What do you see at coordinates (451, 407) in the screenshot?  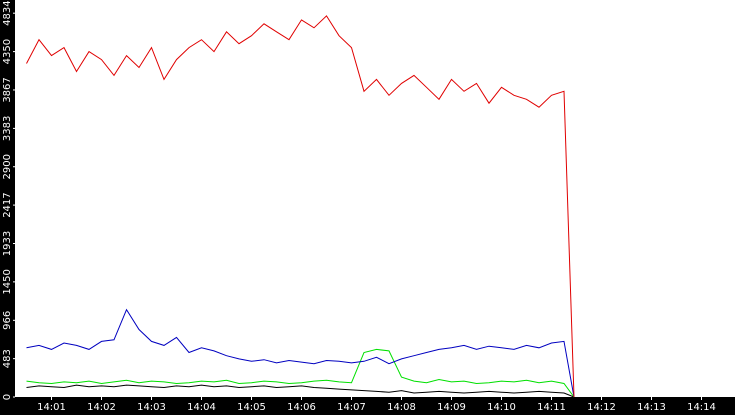 I see `x-tick-label: 14:09` at bounding box center [451, 407].